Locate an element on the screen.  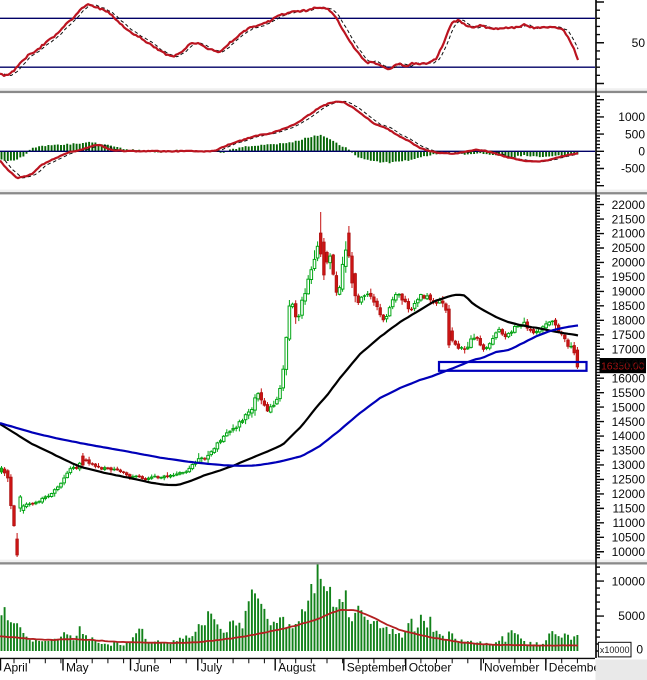
svg-text: 12500 is located at coordinates (629, 480).